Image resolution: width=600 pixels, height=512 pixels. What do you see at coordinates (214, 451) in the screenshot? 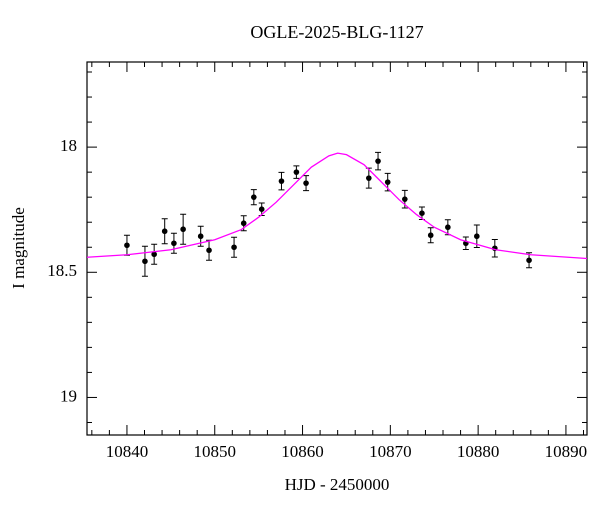
I see `x-tick-label: 10850` at bounding box center [214, 451].